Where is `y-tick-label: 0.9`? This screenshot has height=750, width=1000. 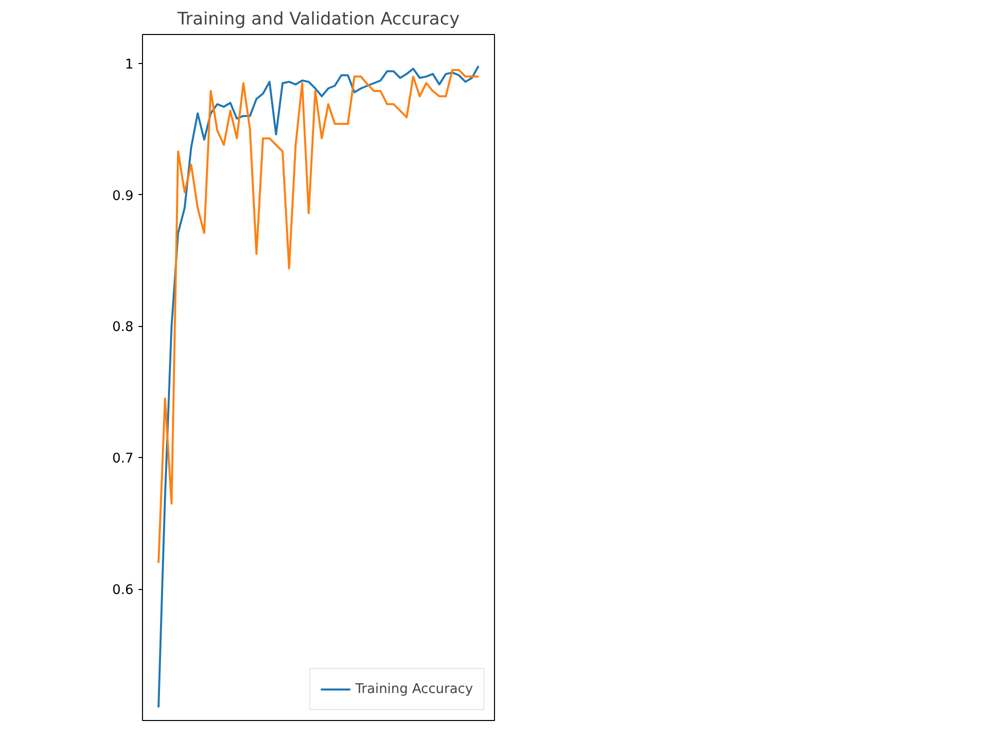
y-tick-label: 0.9 is located at coordinates (123, 196).